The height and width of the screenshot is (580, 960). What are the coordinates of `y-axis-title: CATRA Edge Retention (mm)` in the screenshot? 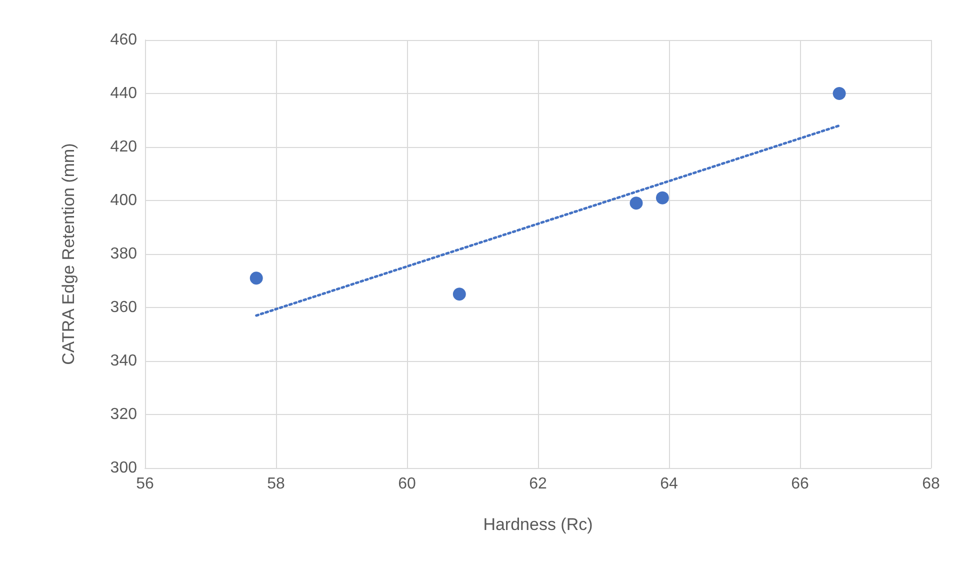 It's located at (68, 254).